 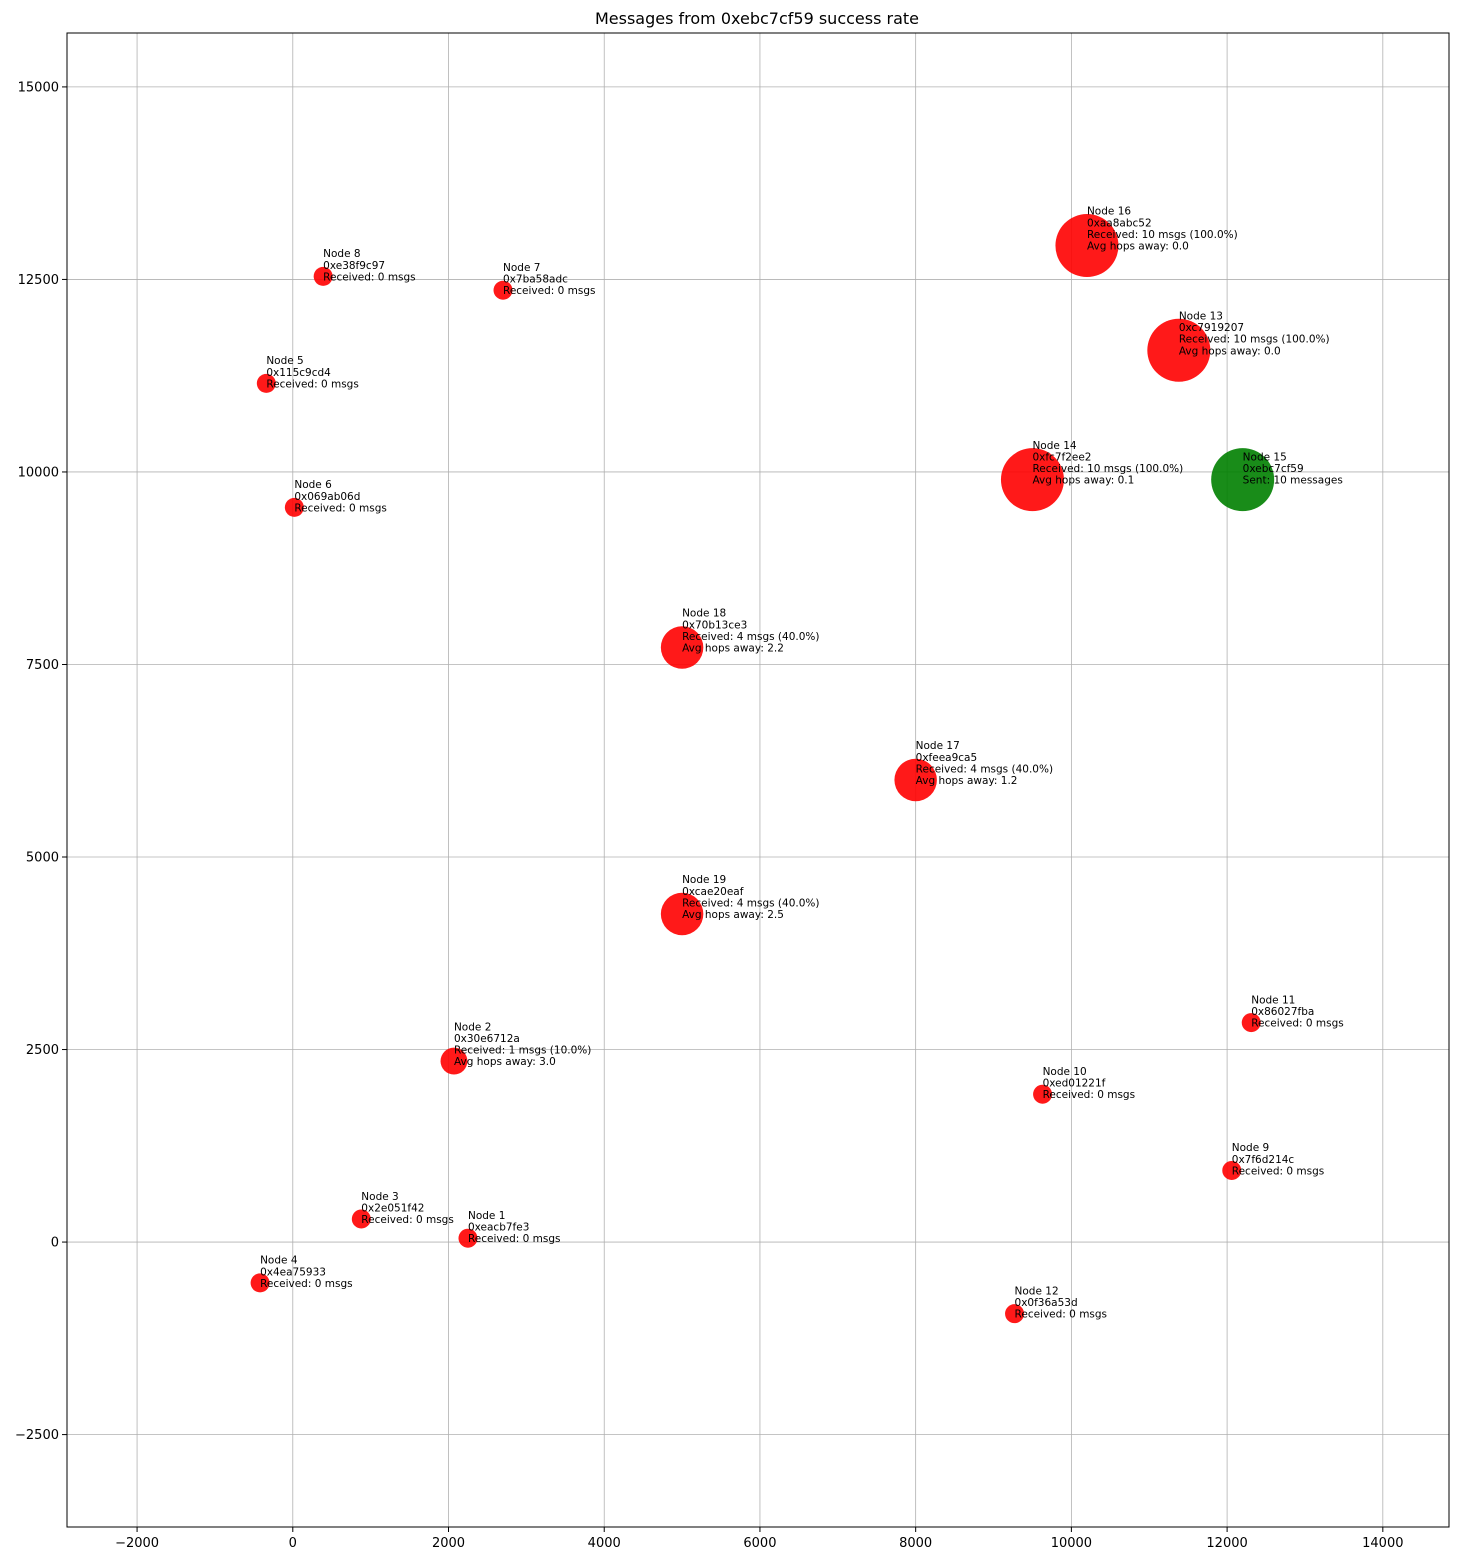 I want to click on point-label: 0xaa8abc52, so click(x=1119, y=223).